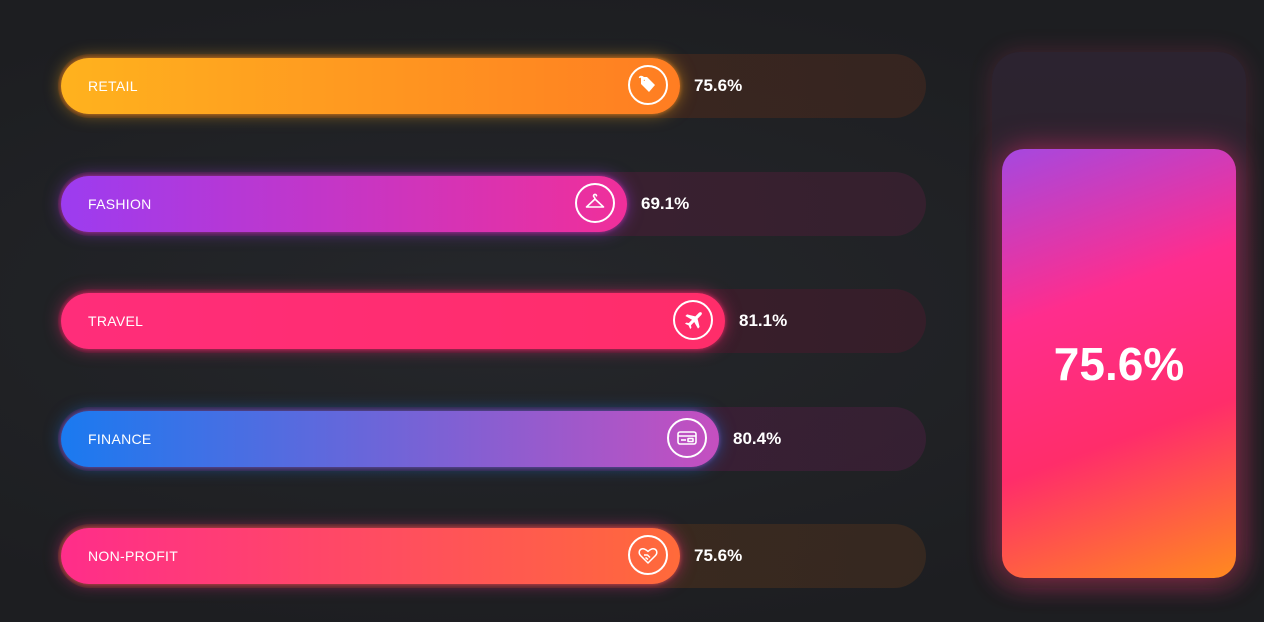  I want to click on bar-label: NON-PROFIT, so click(133, 556).